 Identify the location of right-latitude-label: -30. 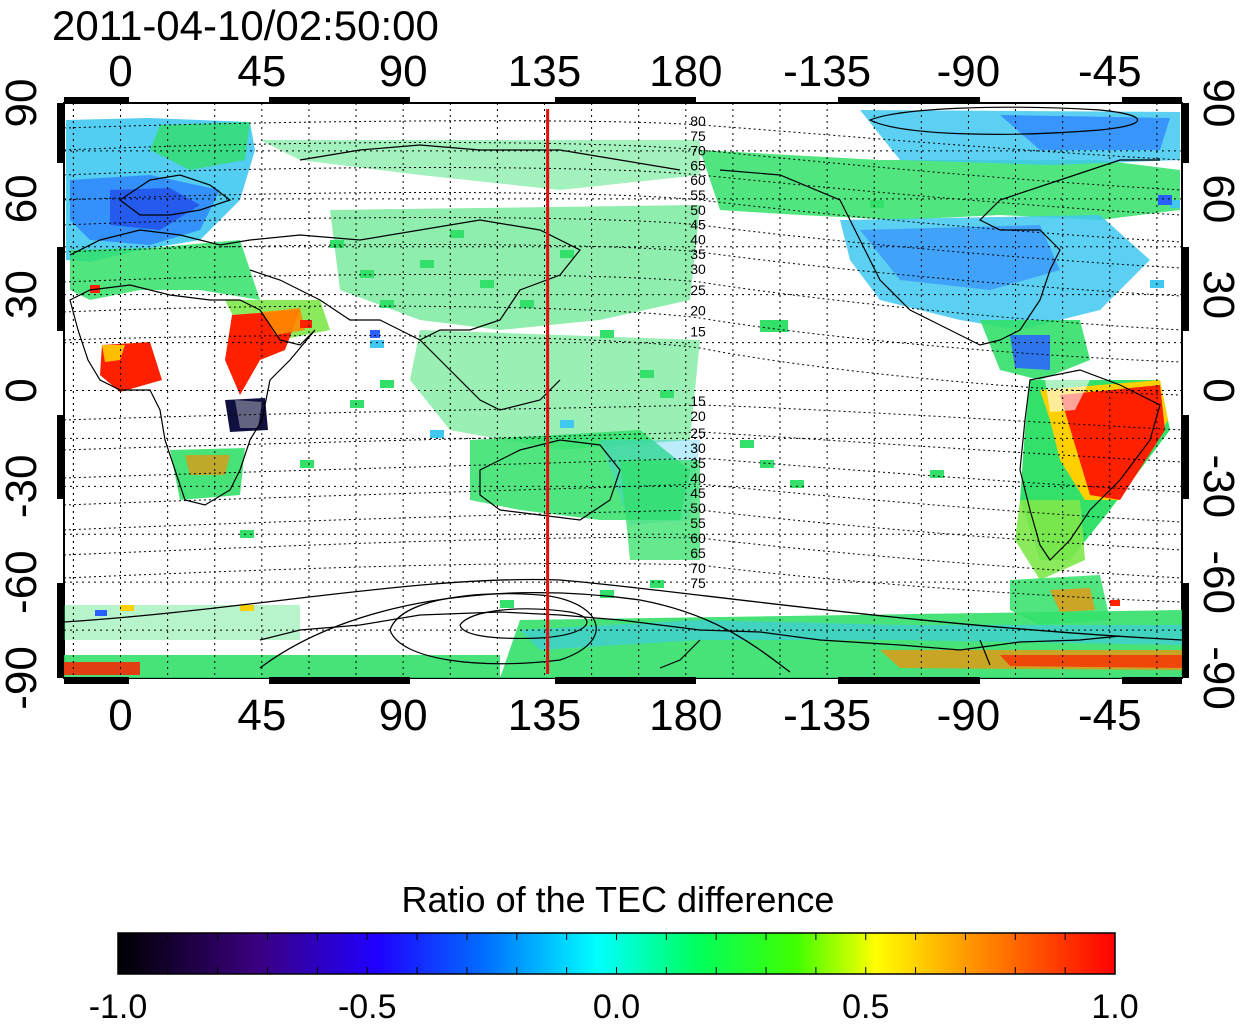
(1217, 487).